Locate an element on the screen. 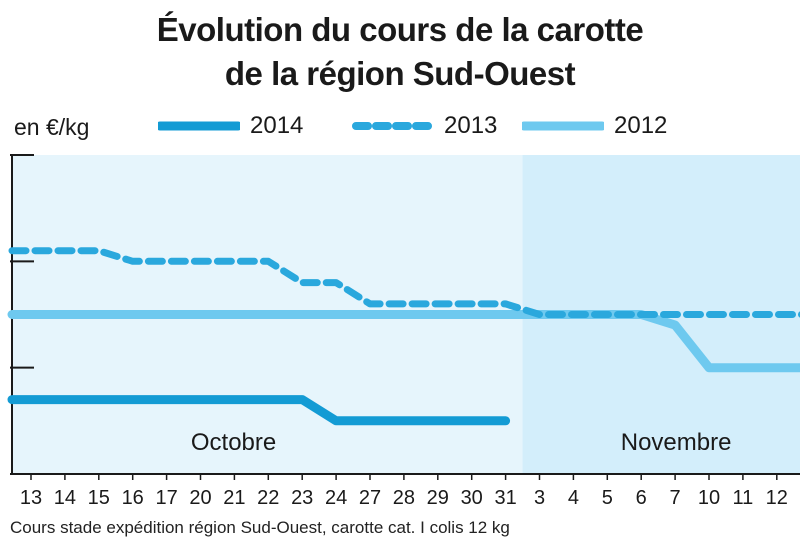  legend-swatch-2014 is located at coordinates (199, 126).